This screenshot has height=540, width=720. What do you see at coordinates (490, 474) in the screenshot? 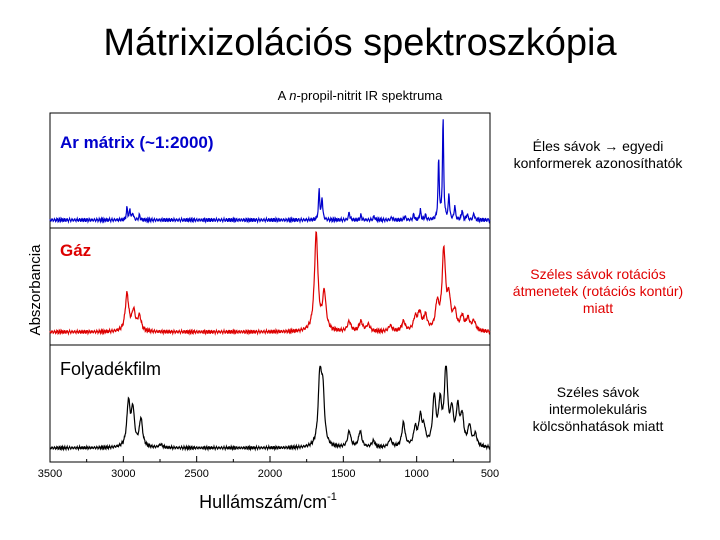
I see `x-tick-label-500: 500` at bounding box center [490, 474].